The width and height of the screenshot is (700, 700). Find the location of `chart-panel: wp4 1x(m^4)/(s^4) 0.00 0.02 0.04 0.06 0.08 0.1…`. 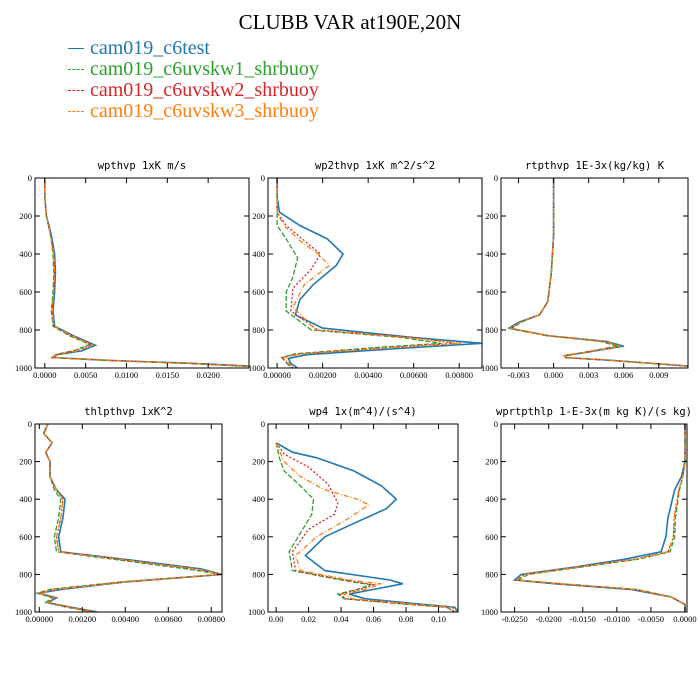

chart-panel: wp4 1x(m^4)/(s^4) 0.00 0.02 0.04 0.06 0.08 0.1… is located at coordinates (353, 515).